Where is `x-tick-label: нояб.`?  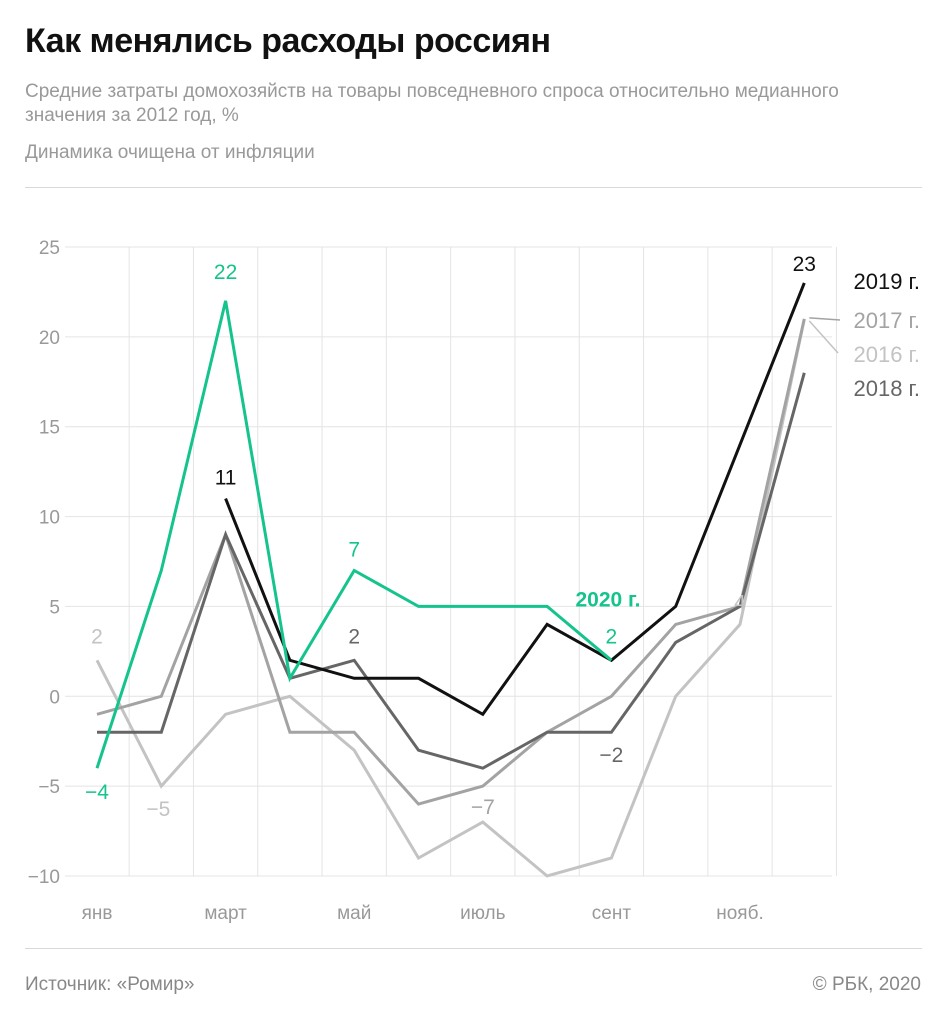 x-tick-label: нояб. is located at coordinates (740, 913).